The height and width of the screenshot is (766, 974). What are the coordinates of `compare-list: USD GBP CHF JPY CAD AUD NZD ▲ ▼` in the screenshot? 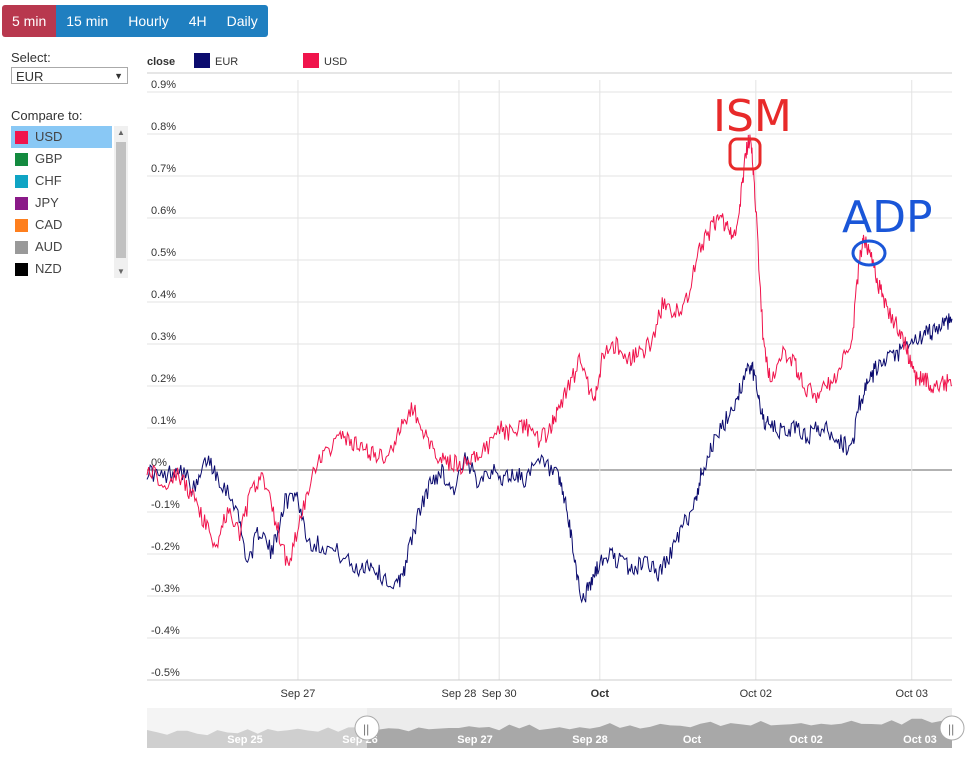 It's located at (69, 202).